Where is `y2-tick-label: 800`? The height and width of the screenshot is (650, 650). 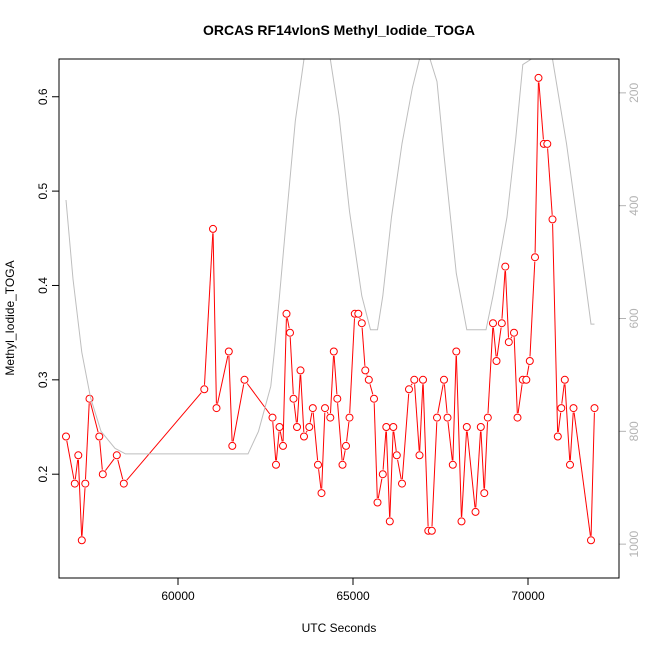 y2-tick-label: 800 is located at coordinates (634, 431).